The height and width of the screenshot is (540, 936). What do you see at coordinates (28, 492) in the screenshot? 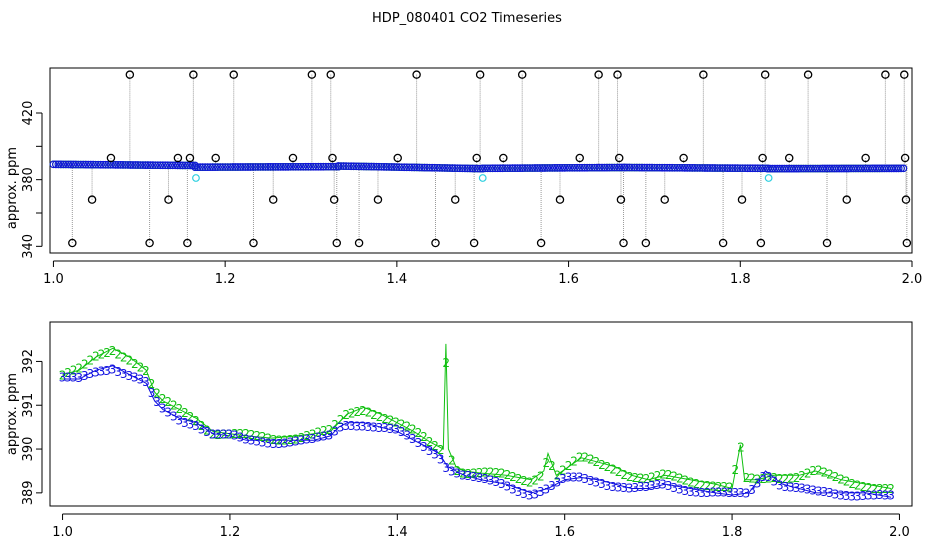
I see `bottom-y-tick-label: 389` at bounding box center [28, 492].